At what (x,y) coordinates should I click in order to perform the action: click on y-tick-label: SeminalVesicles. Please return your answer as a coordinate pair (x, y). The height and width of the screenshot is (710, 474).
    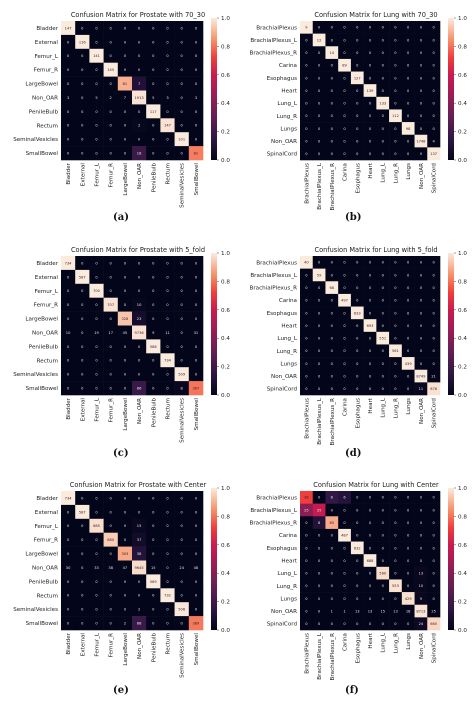
    Looking at the image, I should click on (35, 375).